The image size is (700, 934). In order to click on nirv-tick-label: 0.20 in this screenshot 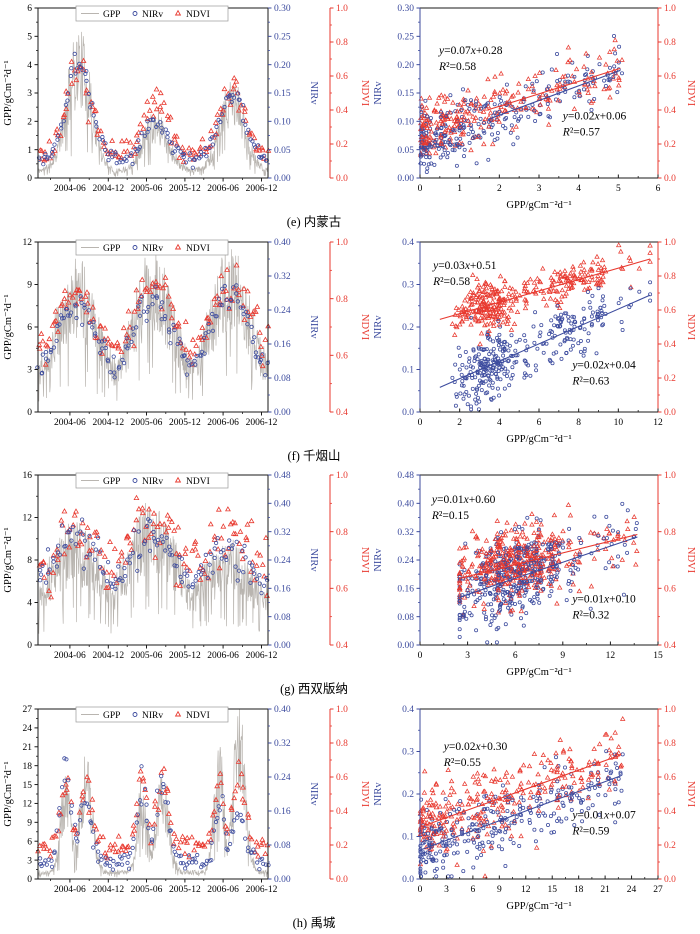, I will do `click(405, 66)`.